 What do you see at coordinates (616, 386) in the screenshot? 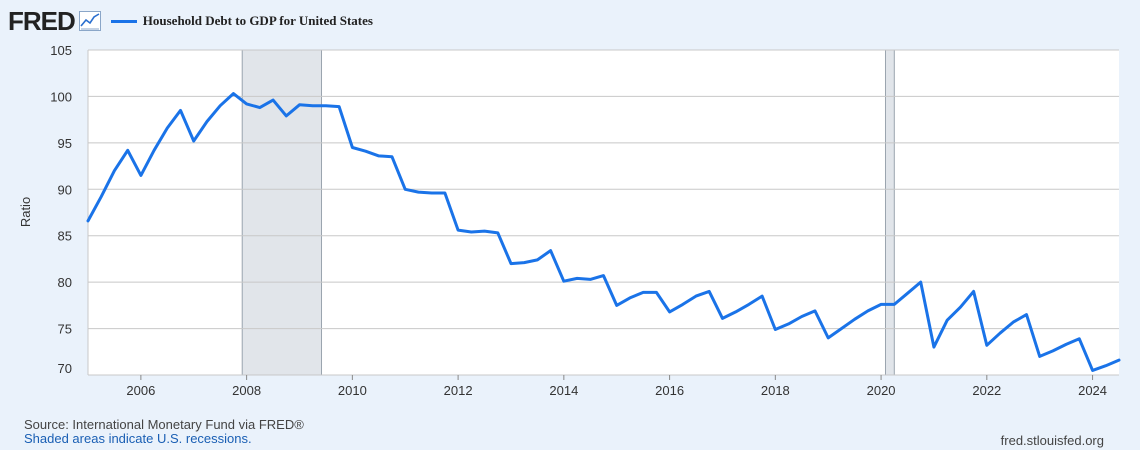
I see `x-axis-ticks: 2006 2008 2010 2012 2014 2016 2018 2020 2022 2024` at bounding box center [616, 386].